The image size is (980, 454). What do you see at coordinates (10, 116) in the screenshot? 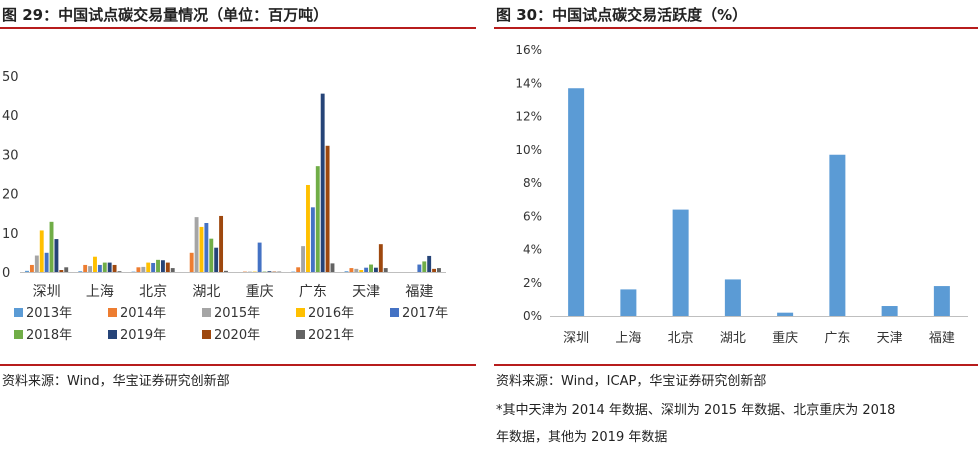
I see `y-tick-label: 40` at bounding box center [10, 116].